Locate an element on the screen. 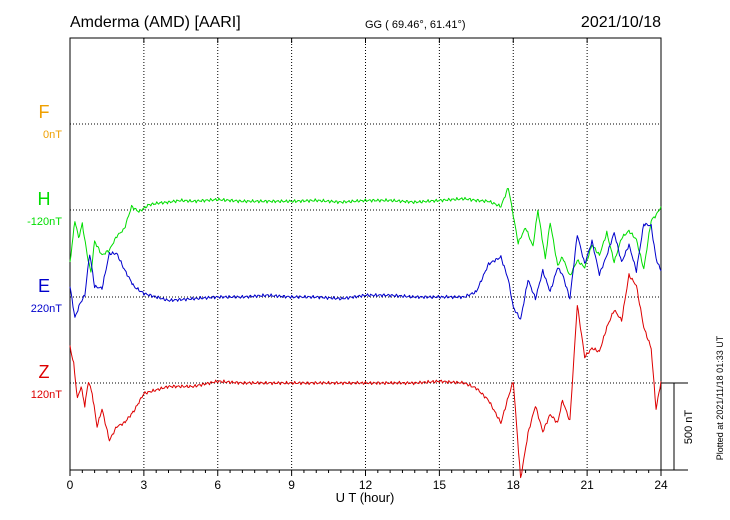 The width and height of the screenshot is (730, 520). series-name-H: H is located at coordinates (44, 199).